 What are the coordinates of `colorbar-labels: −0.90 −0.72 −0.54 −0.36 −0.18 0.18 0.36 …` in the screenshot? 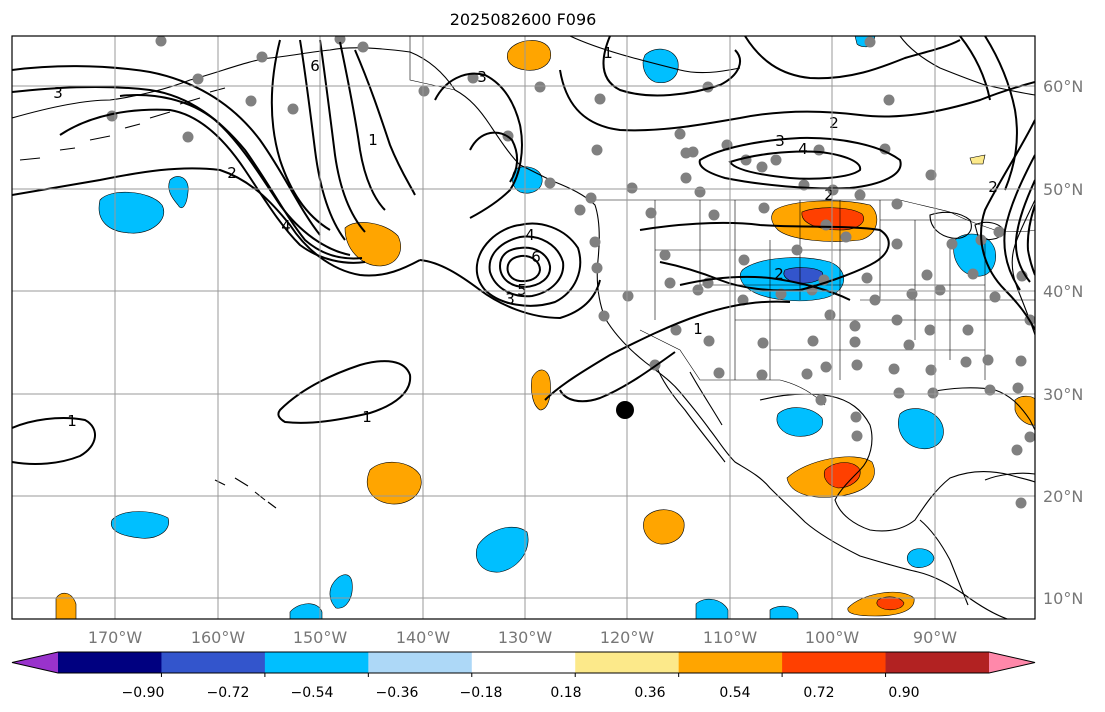 It's located at (521, 693).